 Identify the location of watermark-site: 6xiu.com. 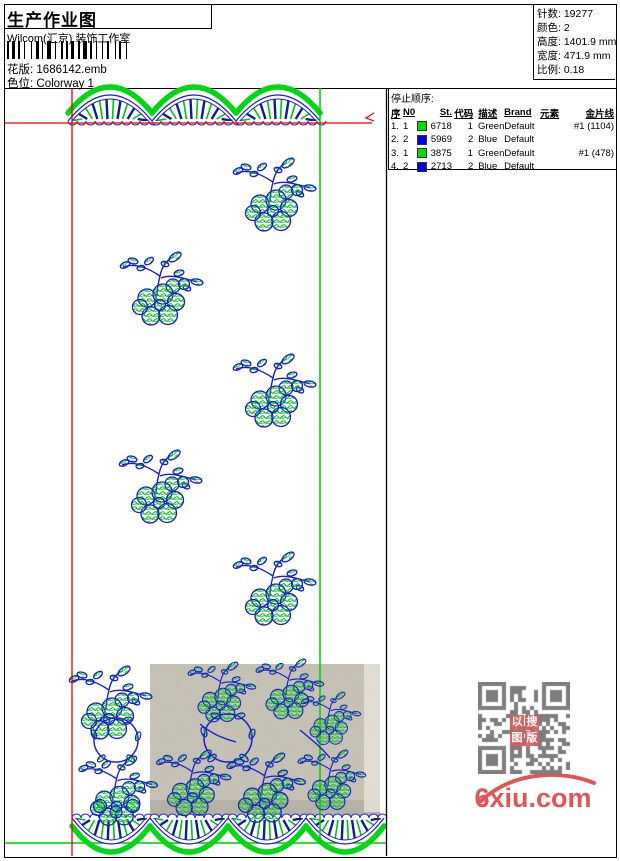
(533, 798).